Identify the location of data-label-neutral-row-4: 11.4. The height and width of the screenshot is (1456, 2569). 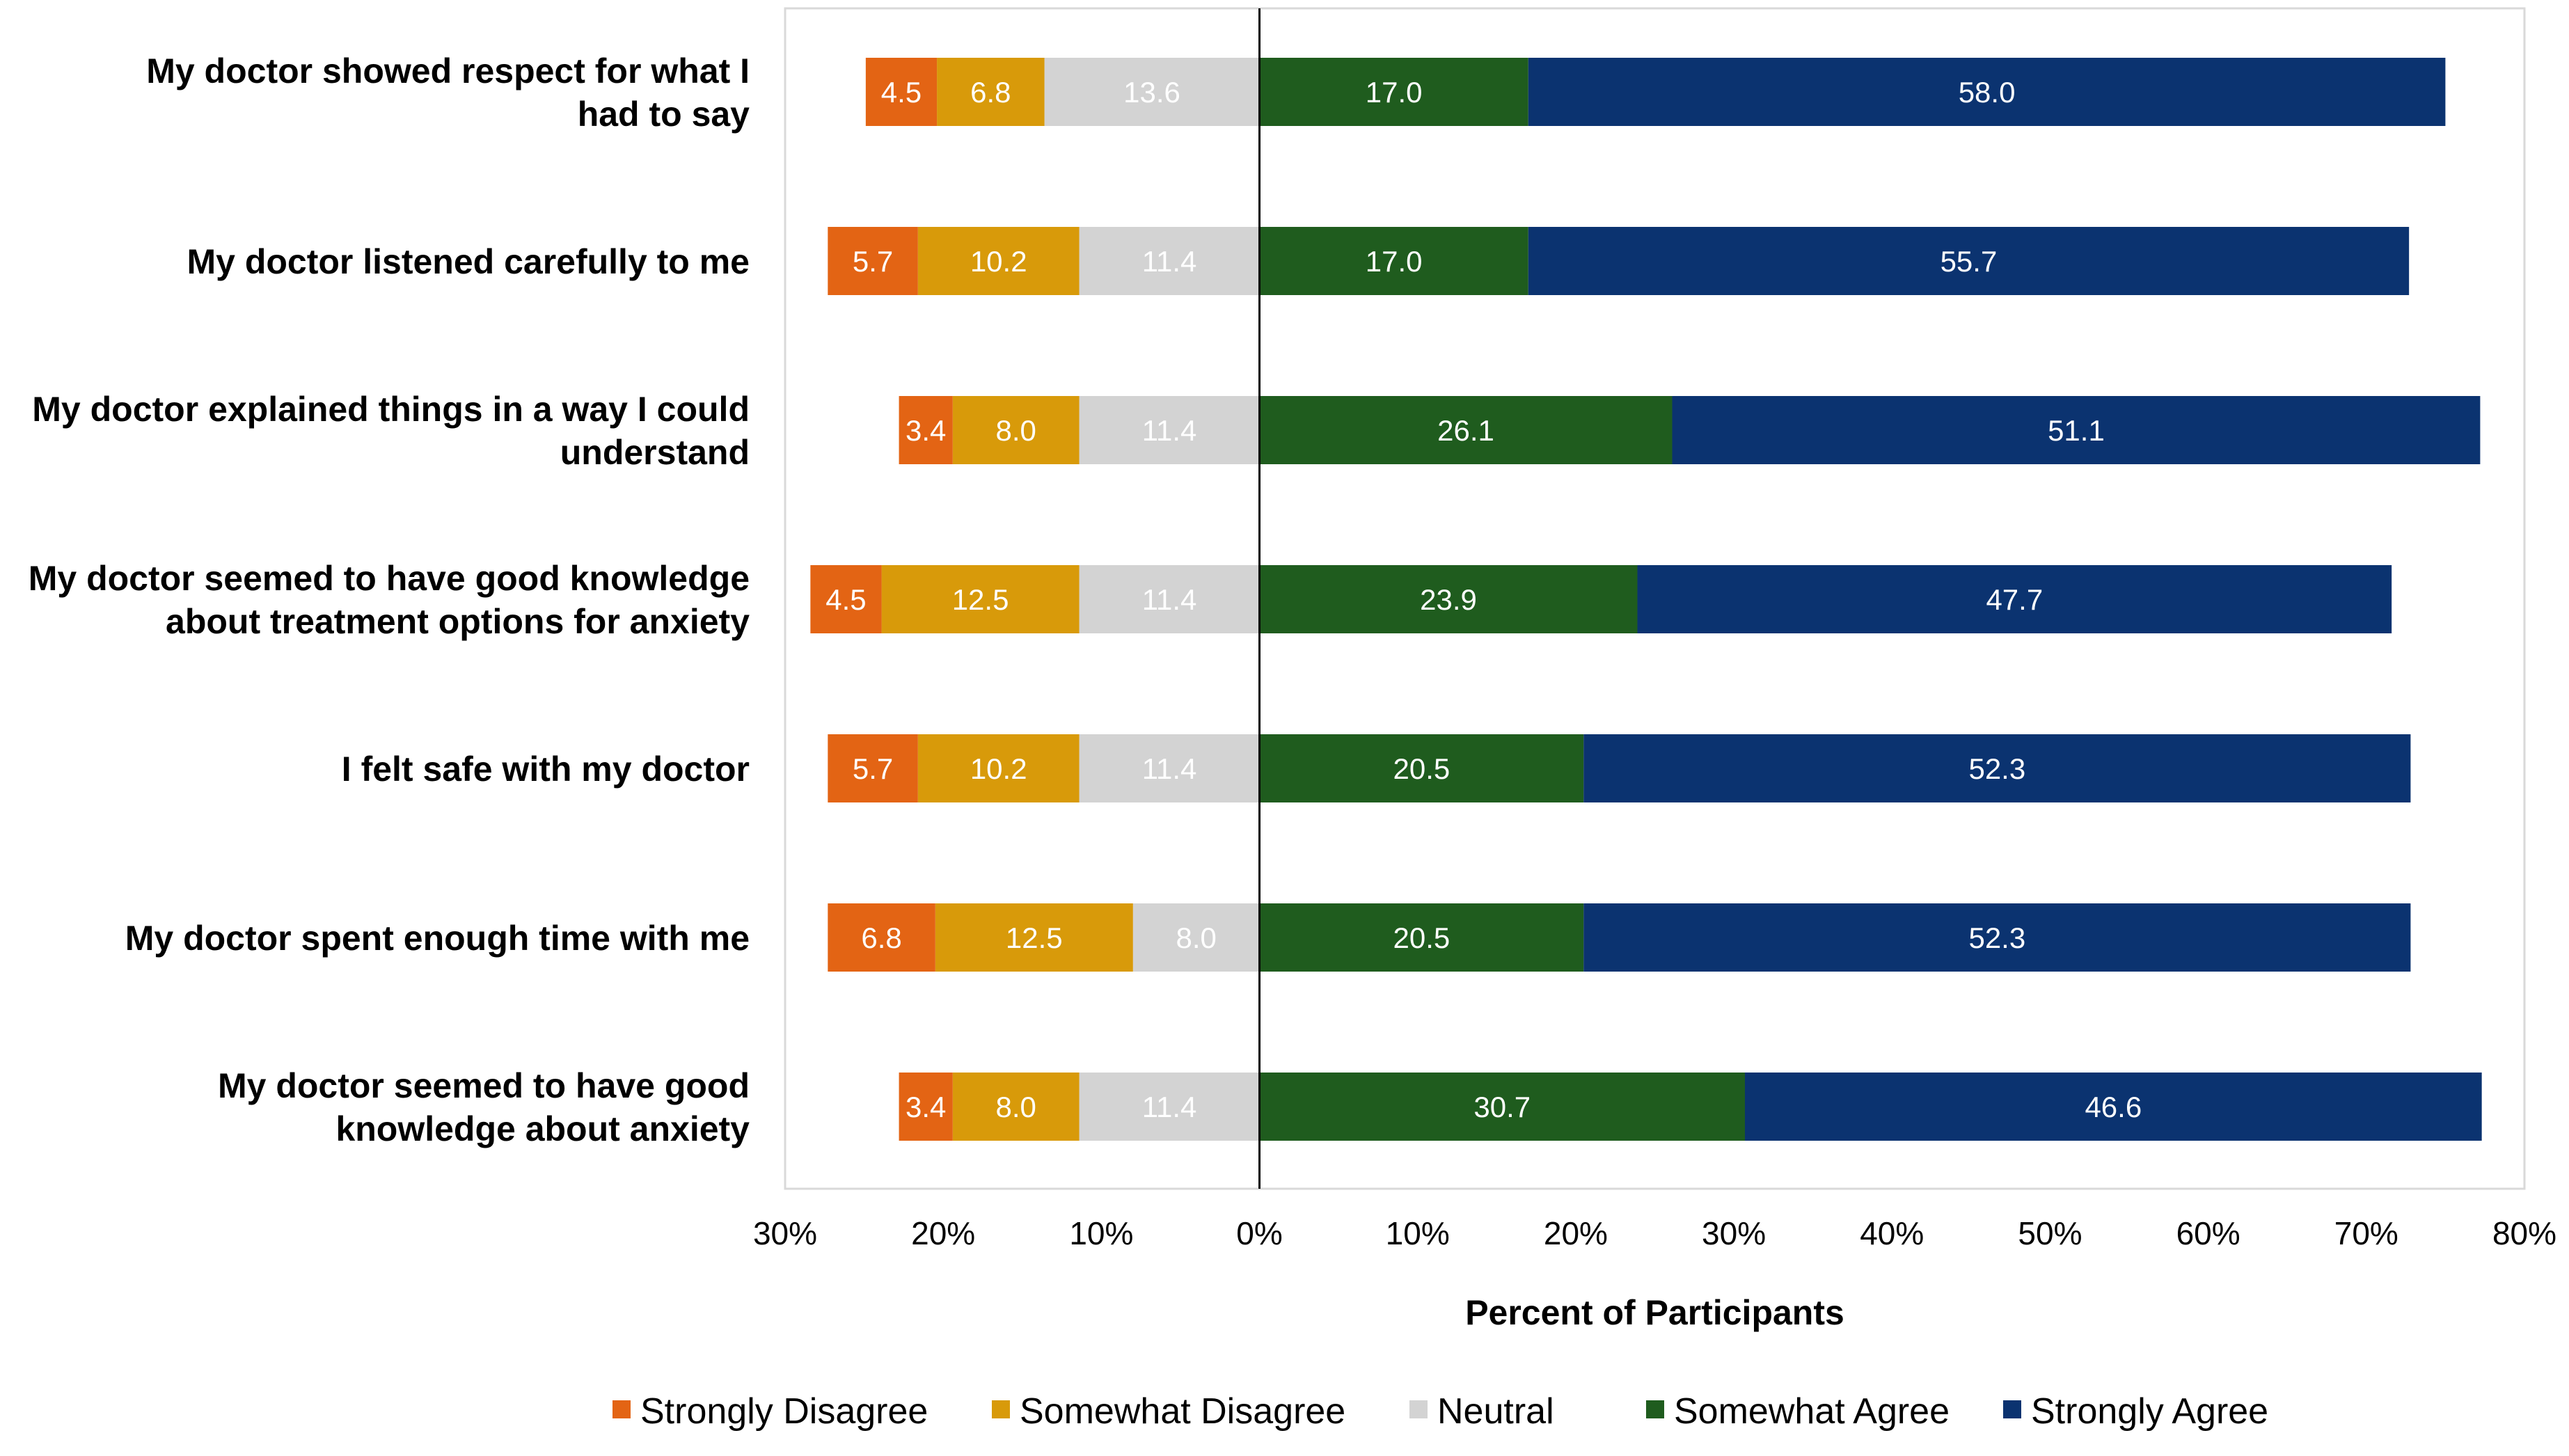
(1169, 599).